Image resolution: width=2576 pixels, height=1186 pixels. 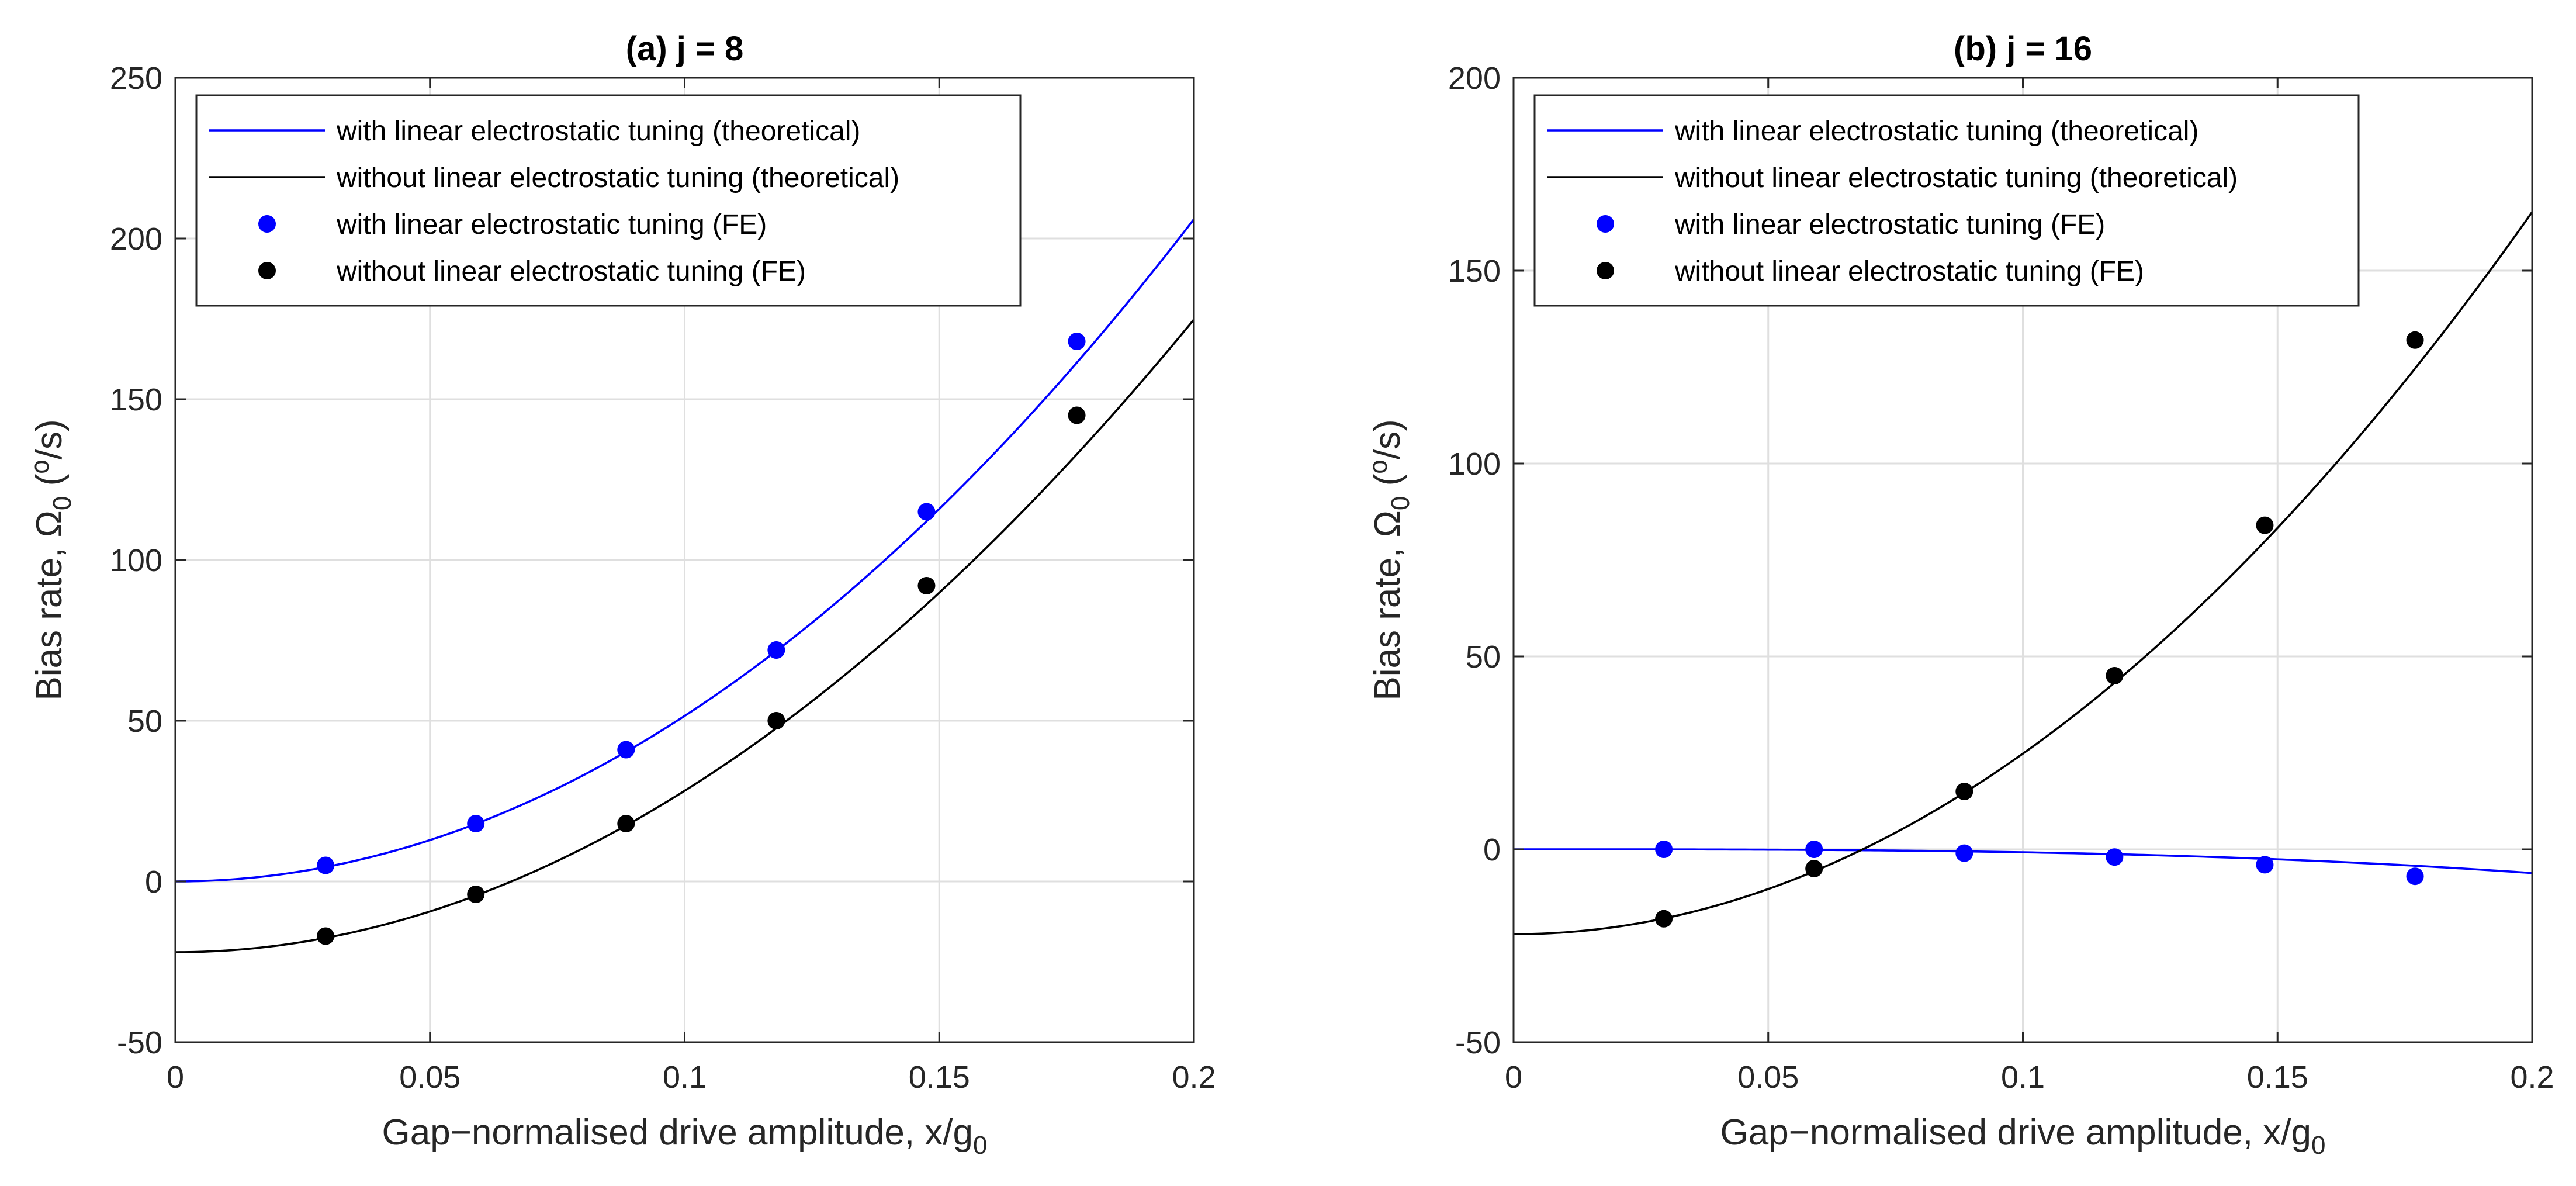 What do you see at coordinates (2023, 49) in the screenshot?
I see `chart-title: (b) j = 16` at bounding box center [2023, 49].